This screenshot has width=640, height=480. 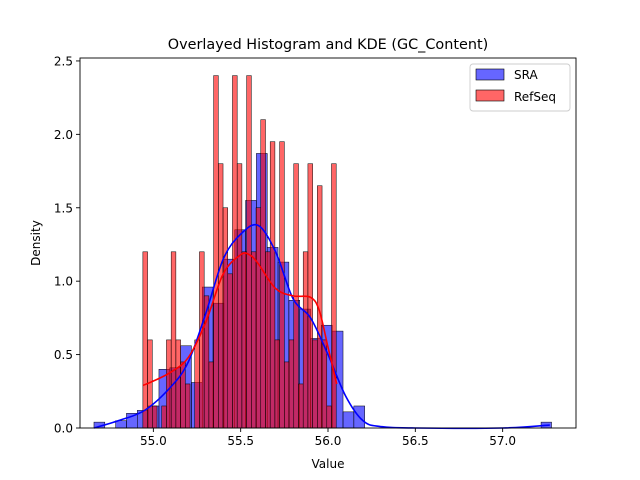 What do you see at coordinates (63, 429) in the screenshot?
I see `y-tick-label: 0.0` at bounding box center [63, 429].